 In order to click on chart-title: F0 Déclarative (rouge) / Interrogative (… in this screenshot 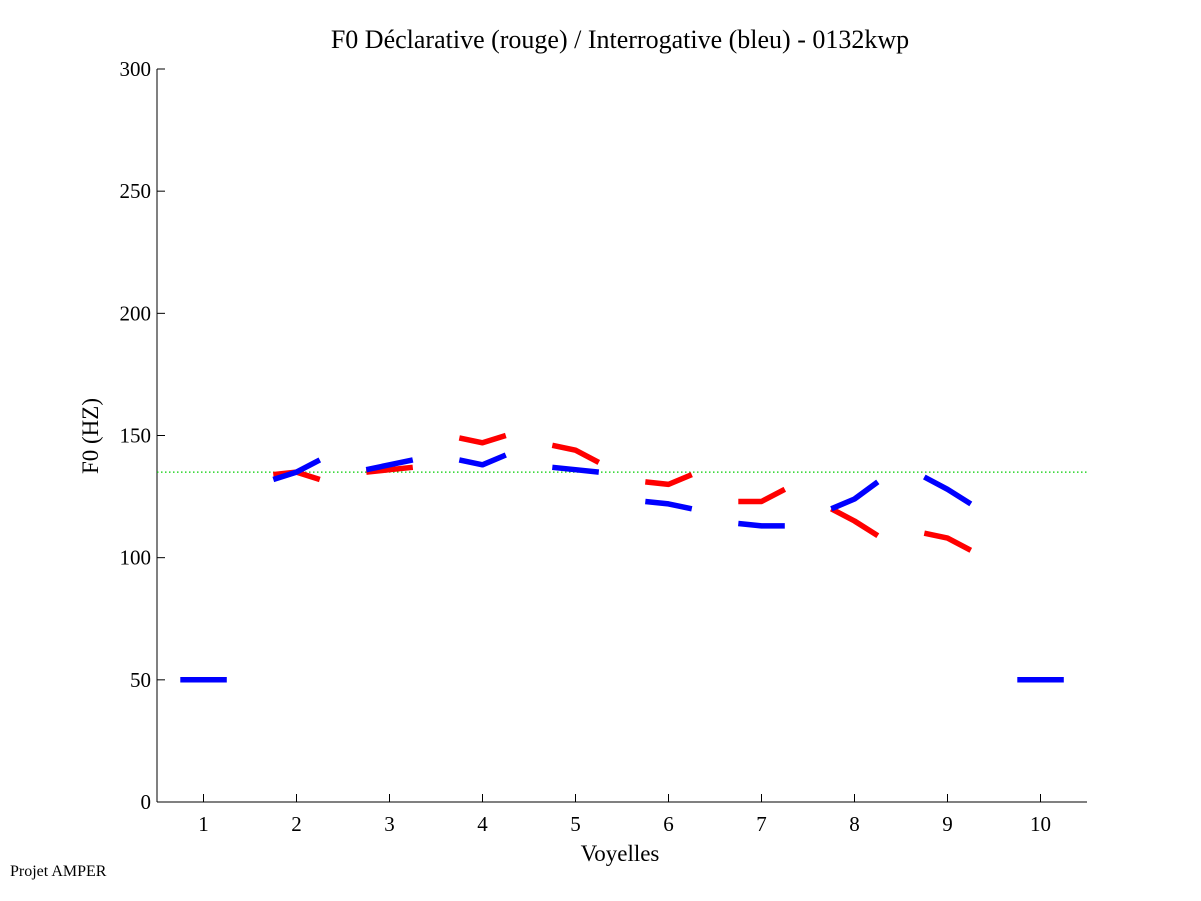, I will do `click(620, 39)`.